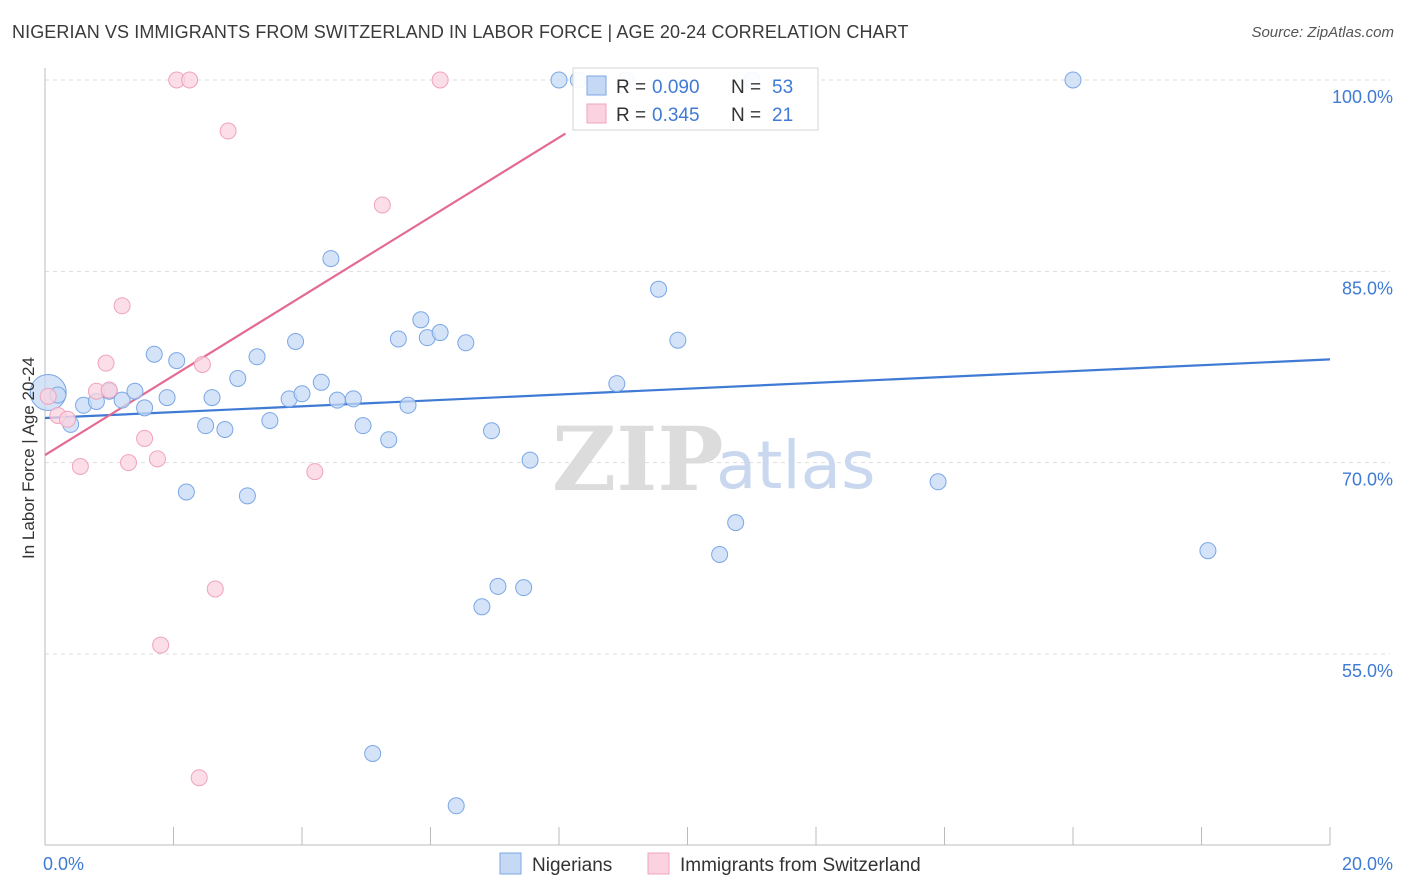 The height and width of the screenshot is (892, 1406). I want to click on watermark-zip: ZIP, so click(638, 459).